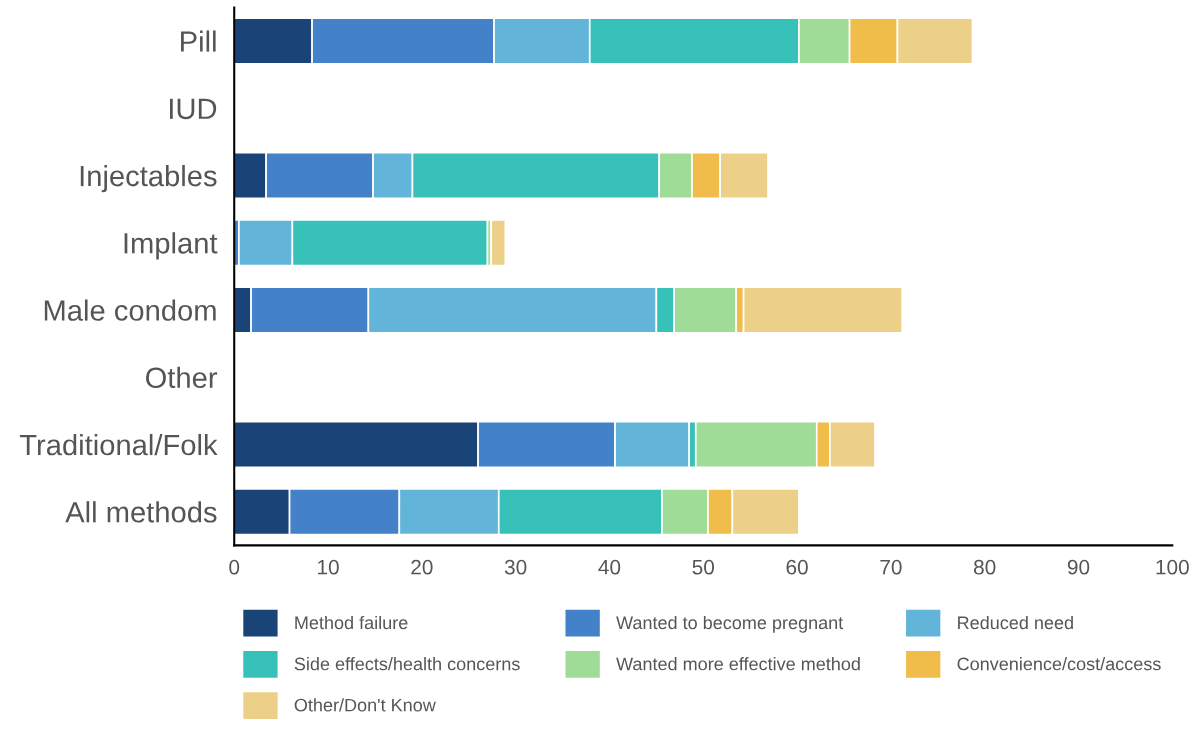 This screenshot has height=742, width=1195. What do you see at coordinates (738, 664) in the screenshot?
I see `legend-label: Wanted more effective method` at bounding box center [738, 664].